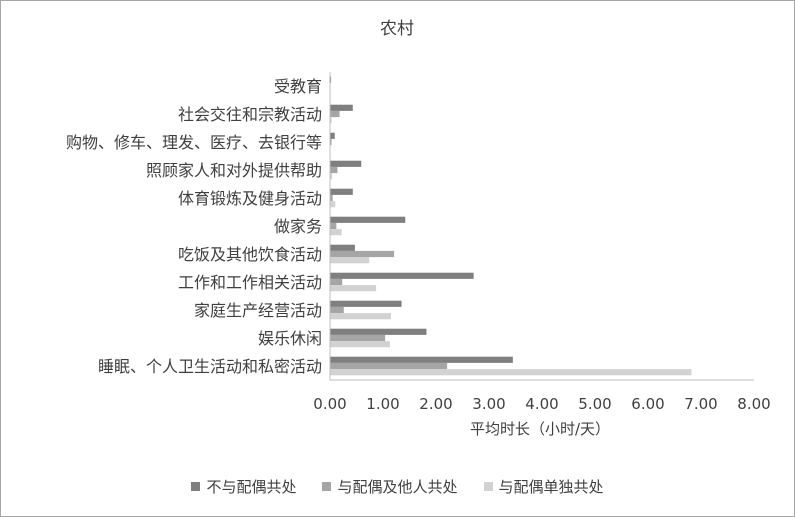 This screenshot has width=795, height=517. I want to click on category-label: 娱乐休闲, so click(290, 338).